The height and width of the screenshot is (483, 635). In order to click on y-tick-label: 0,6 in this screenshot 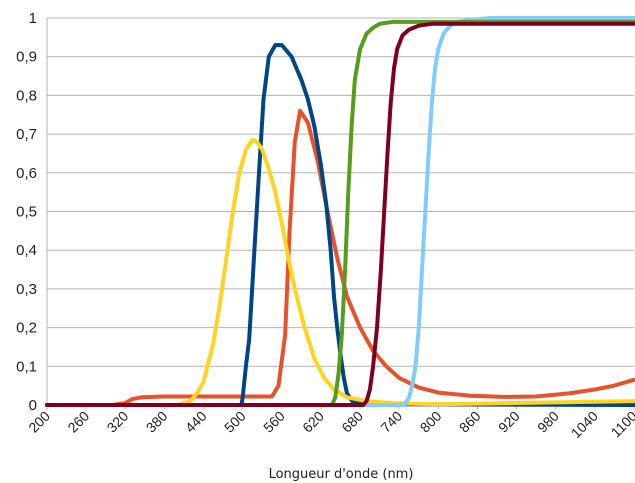, I will do `click(26, 173)`.